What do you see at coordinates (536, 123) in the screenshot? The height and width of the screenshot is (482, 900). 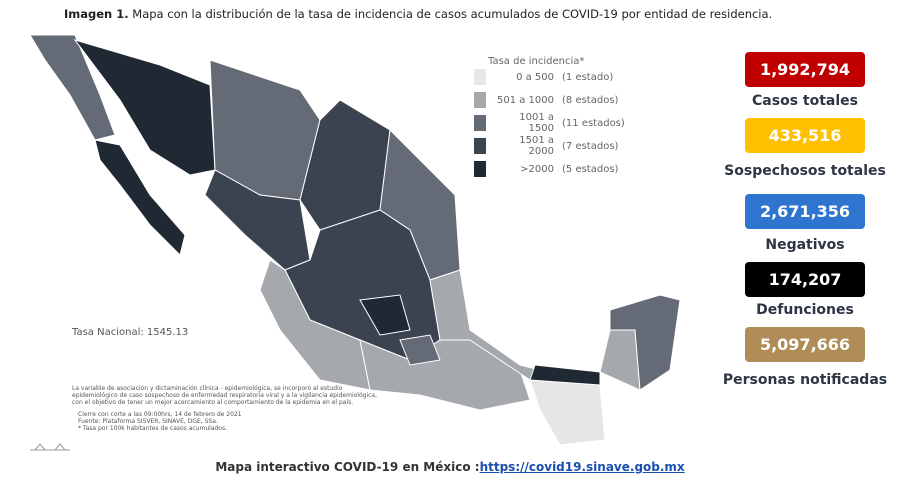 I see `legend-range: 1001 a 1500` at bounding box center [536, 123].